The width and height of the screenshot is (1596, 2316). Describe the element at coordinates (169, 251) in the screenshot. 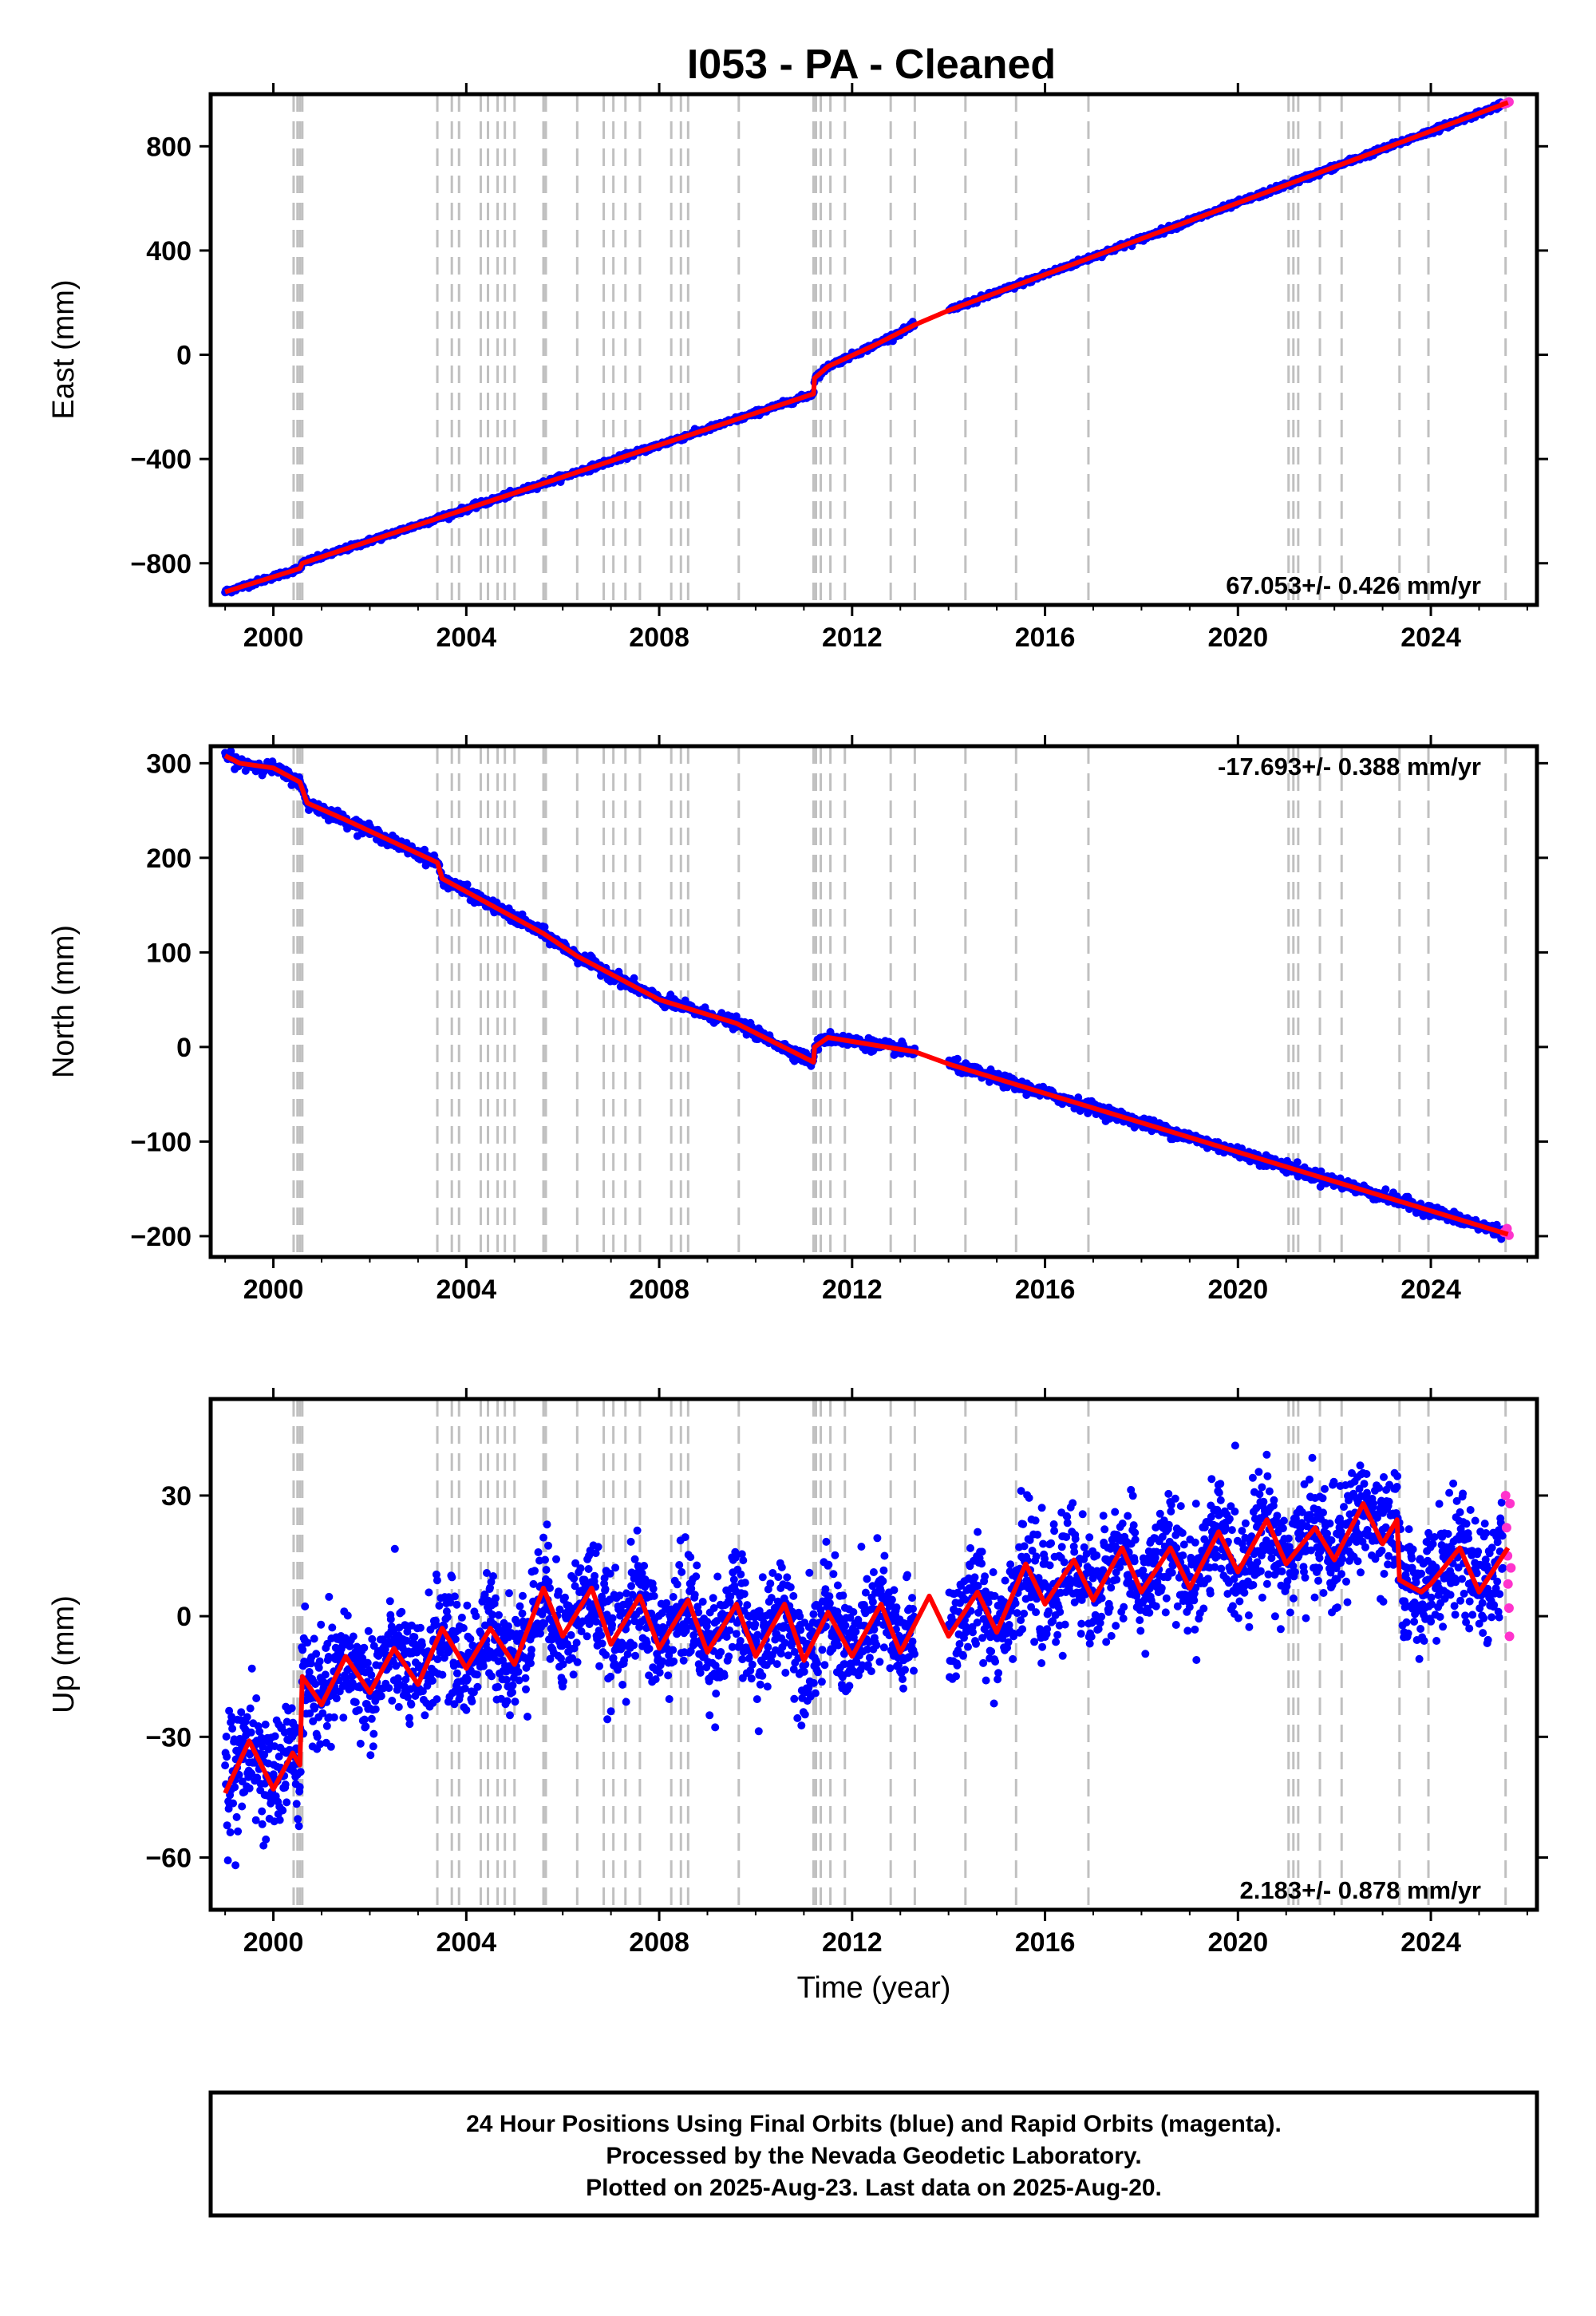

I see `y-tick-label: 400` at that location.